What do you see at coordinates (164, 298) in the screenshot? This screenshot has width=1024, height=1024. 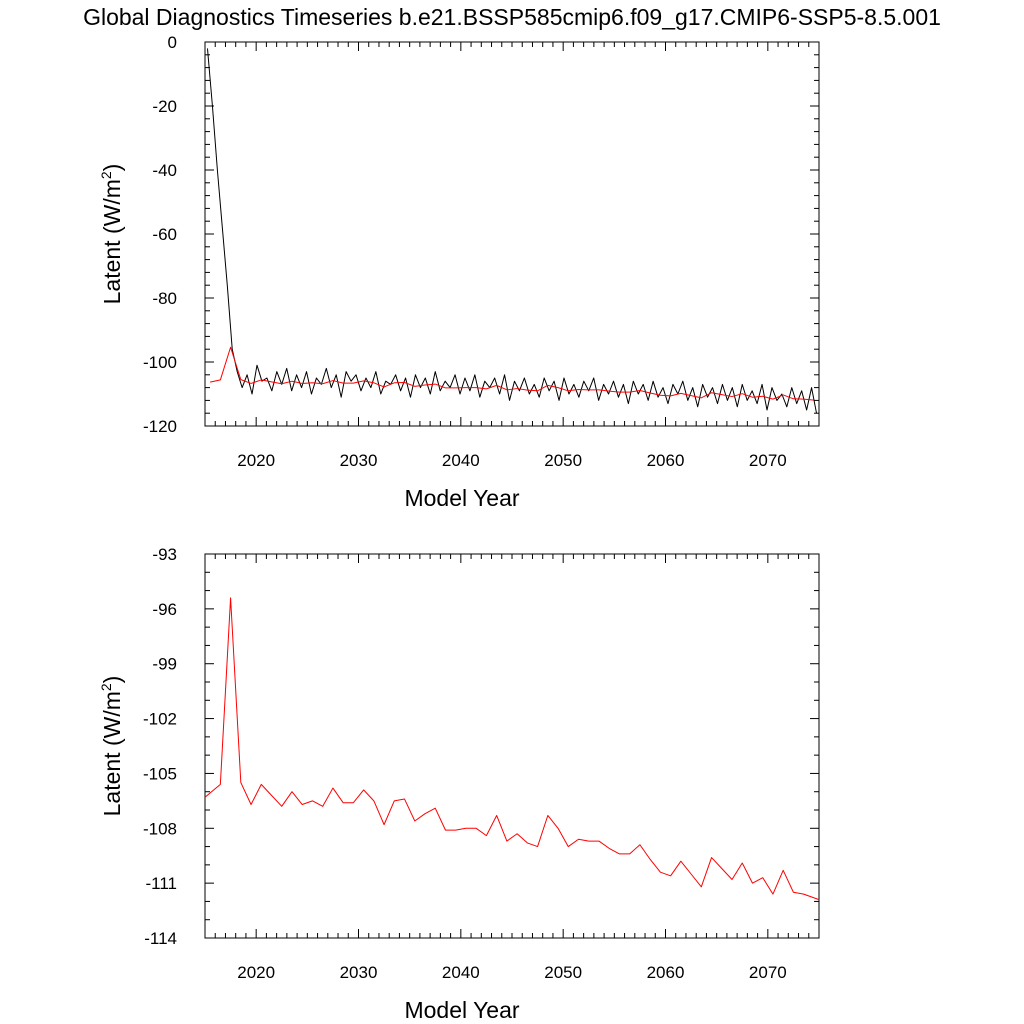 I see `panel1-y-tick-label: -80` at bounding box center [164, 298].